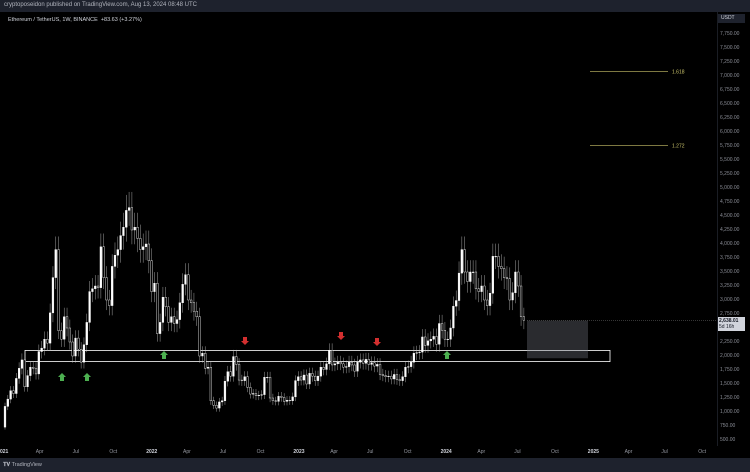 This screenshot has width=750, height=472. What do you see at coordinates (730, 244) in the screenshot?
I see `price-tick: 4,000.00` at bounding box center [730, 244].